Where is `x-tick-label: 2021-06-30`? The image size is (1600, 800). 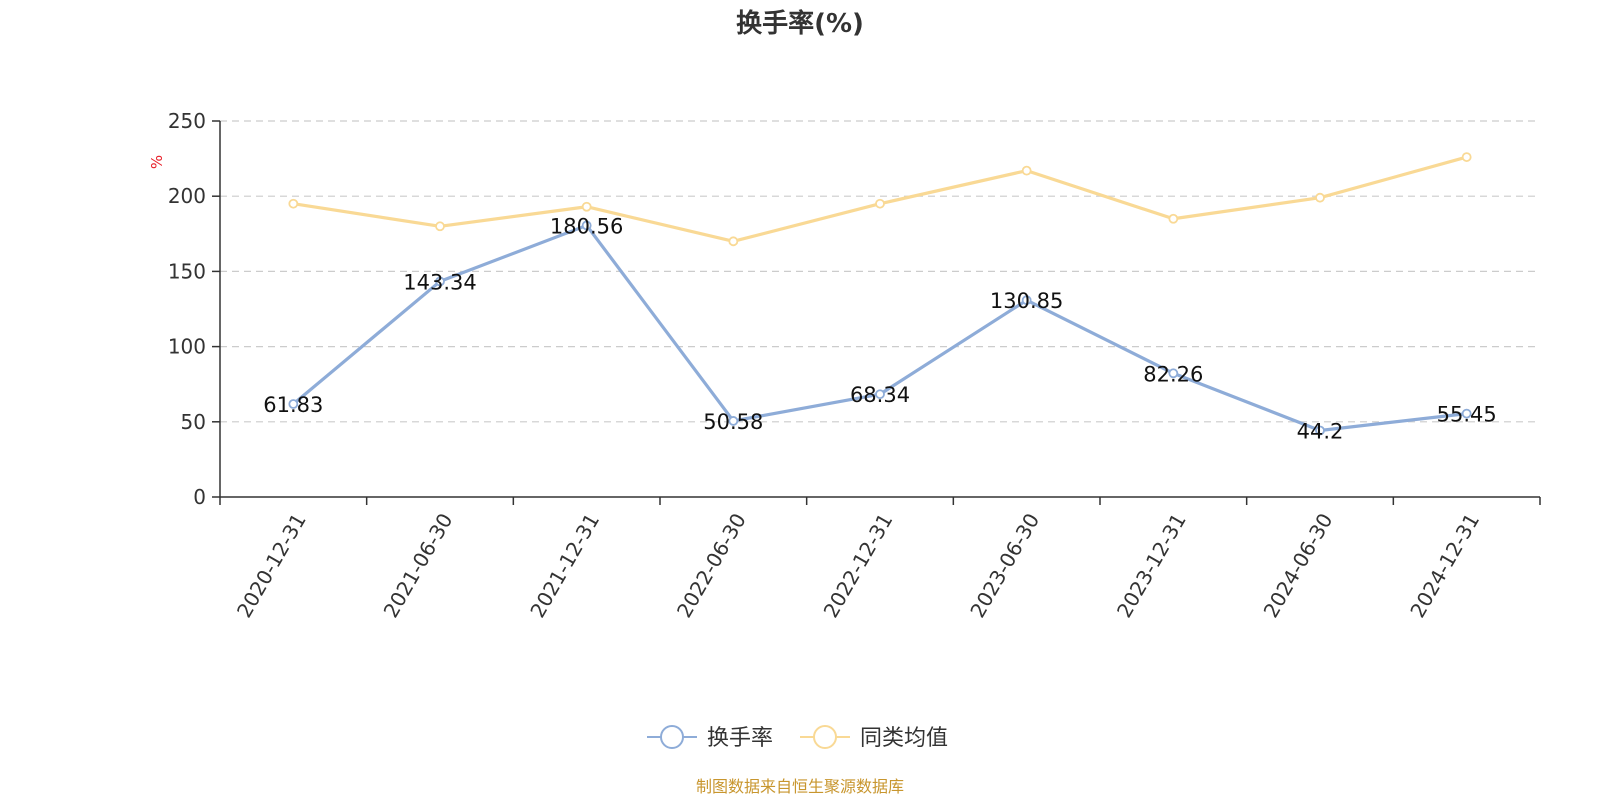
x-tick-label: 2021-06-30 is located at coordinates (418, 565).